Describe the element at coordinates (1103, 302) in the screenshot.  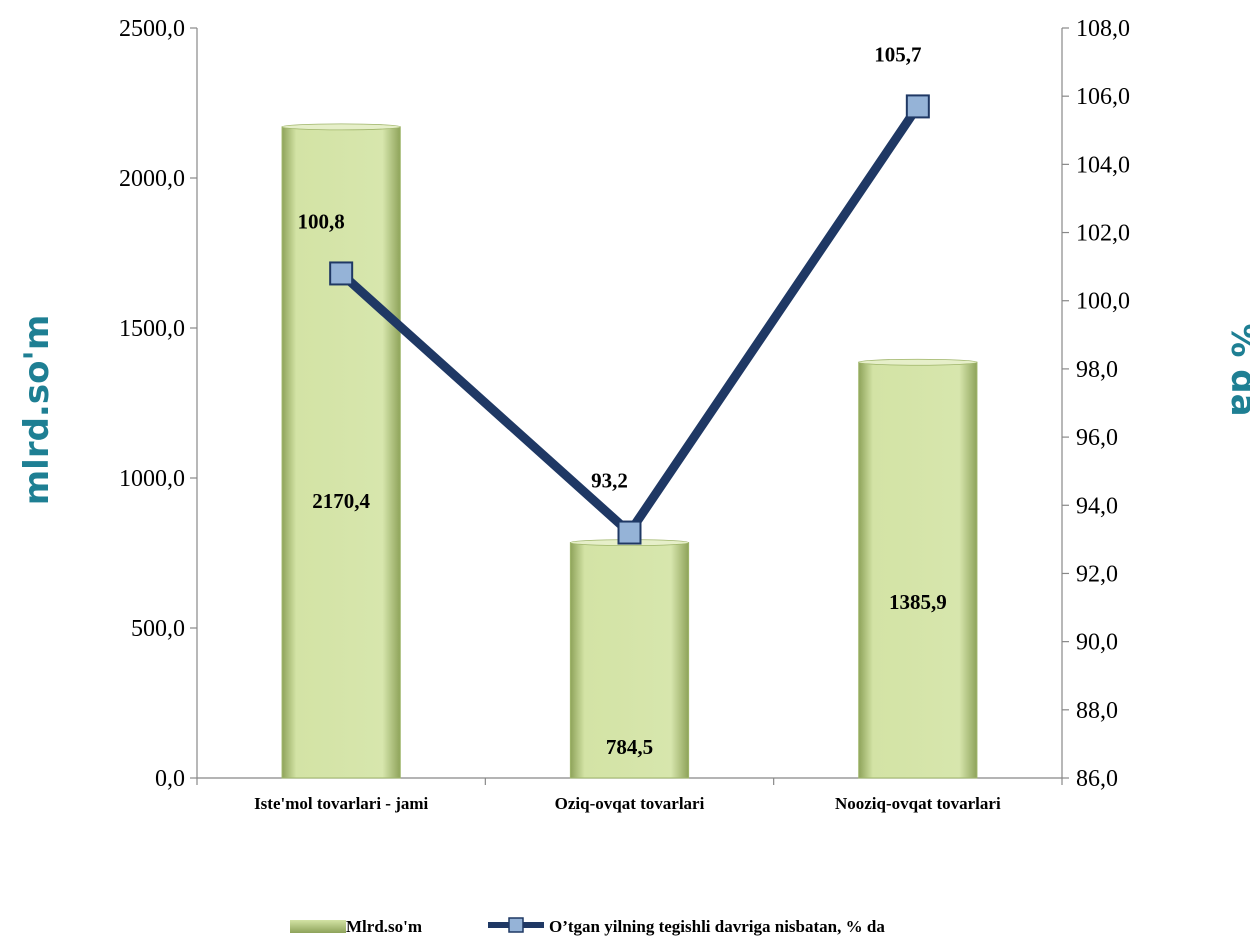
I see `right-tick-label: 100,0` at that location.